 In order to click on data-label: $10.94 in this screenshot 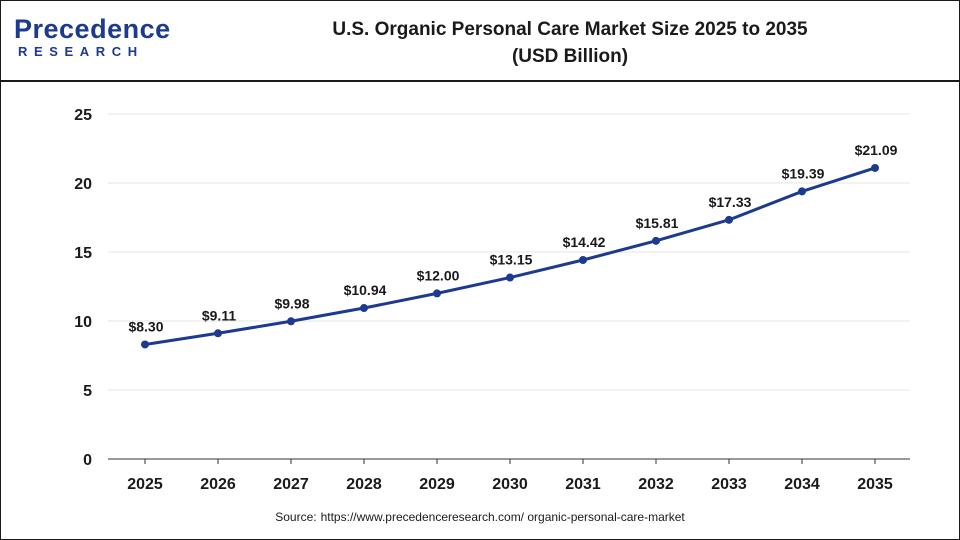, I will do `click(365, 290)`.